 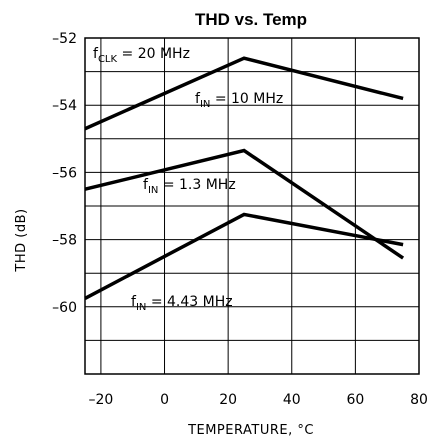 I want to click on series-label: fIN = 10 MHz, so click(x=239, y=100).